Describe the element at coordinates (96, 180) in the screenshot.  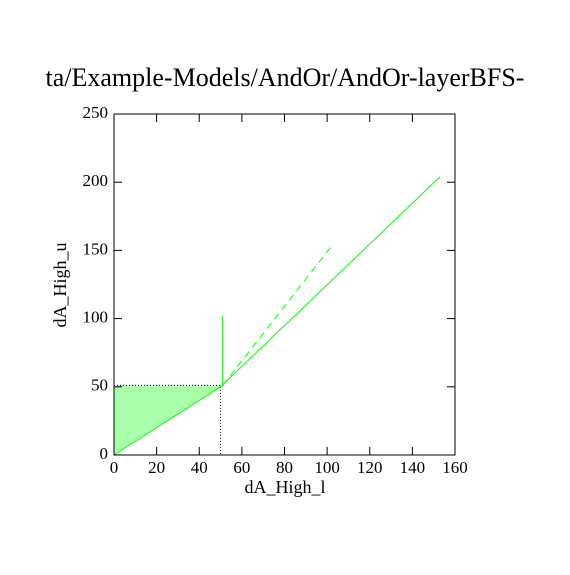
I see `y-tick-label: 200` at that location.